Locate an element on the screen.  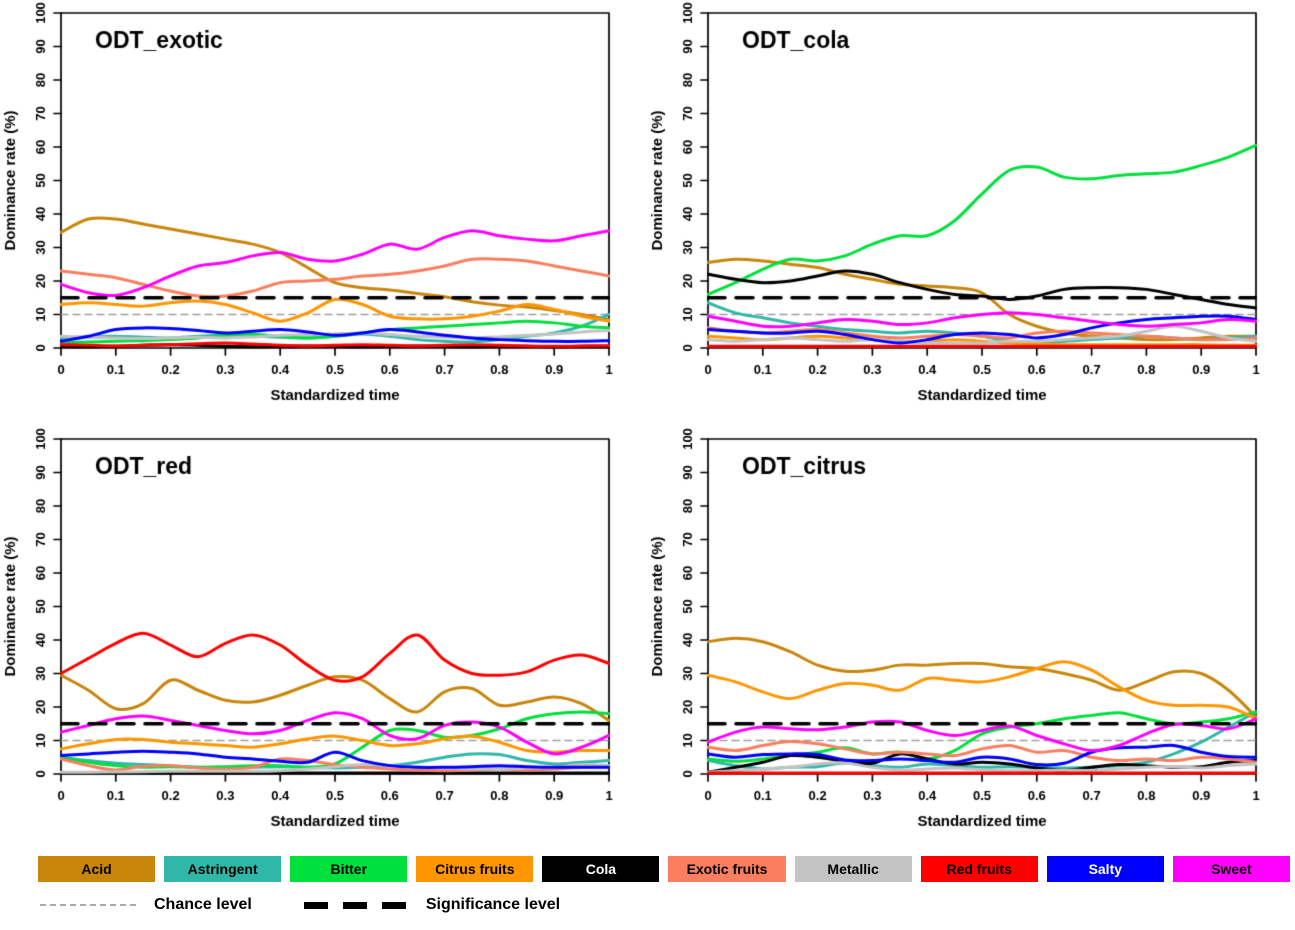
levels-legend: Chance level Significance level is located at coordinates (667, 905).